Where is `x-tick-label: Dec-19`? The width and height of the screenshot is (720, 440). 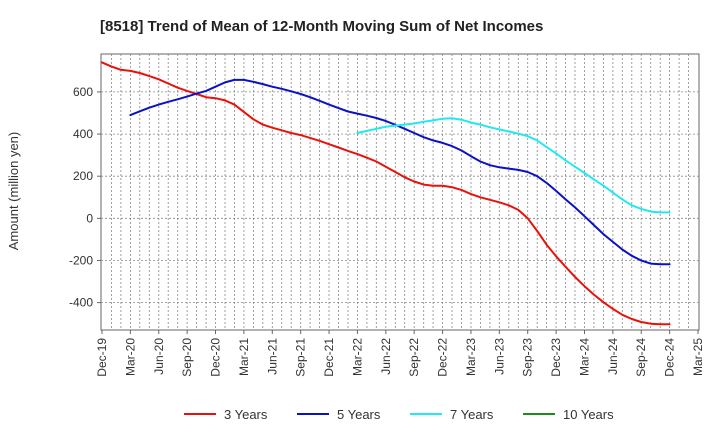
x-tick-label: Dec-19 is located at coordinates (102, 357).